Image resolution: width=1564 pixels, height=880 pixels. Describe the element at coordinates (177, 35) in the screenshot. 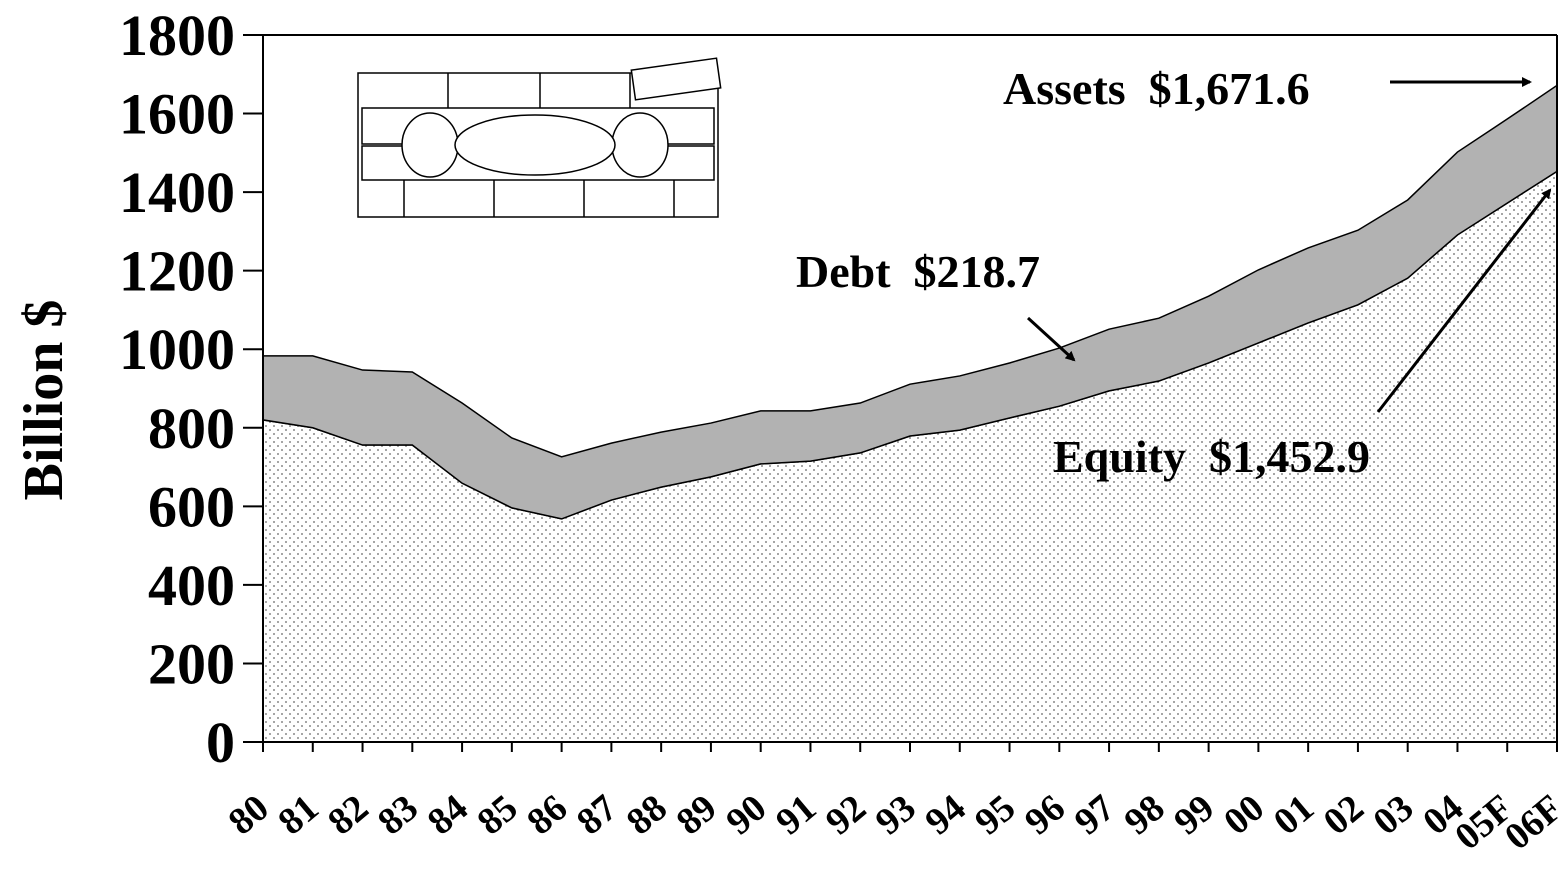

I see `y-tick-label: 1800` at that location.